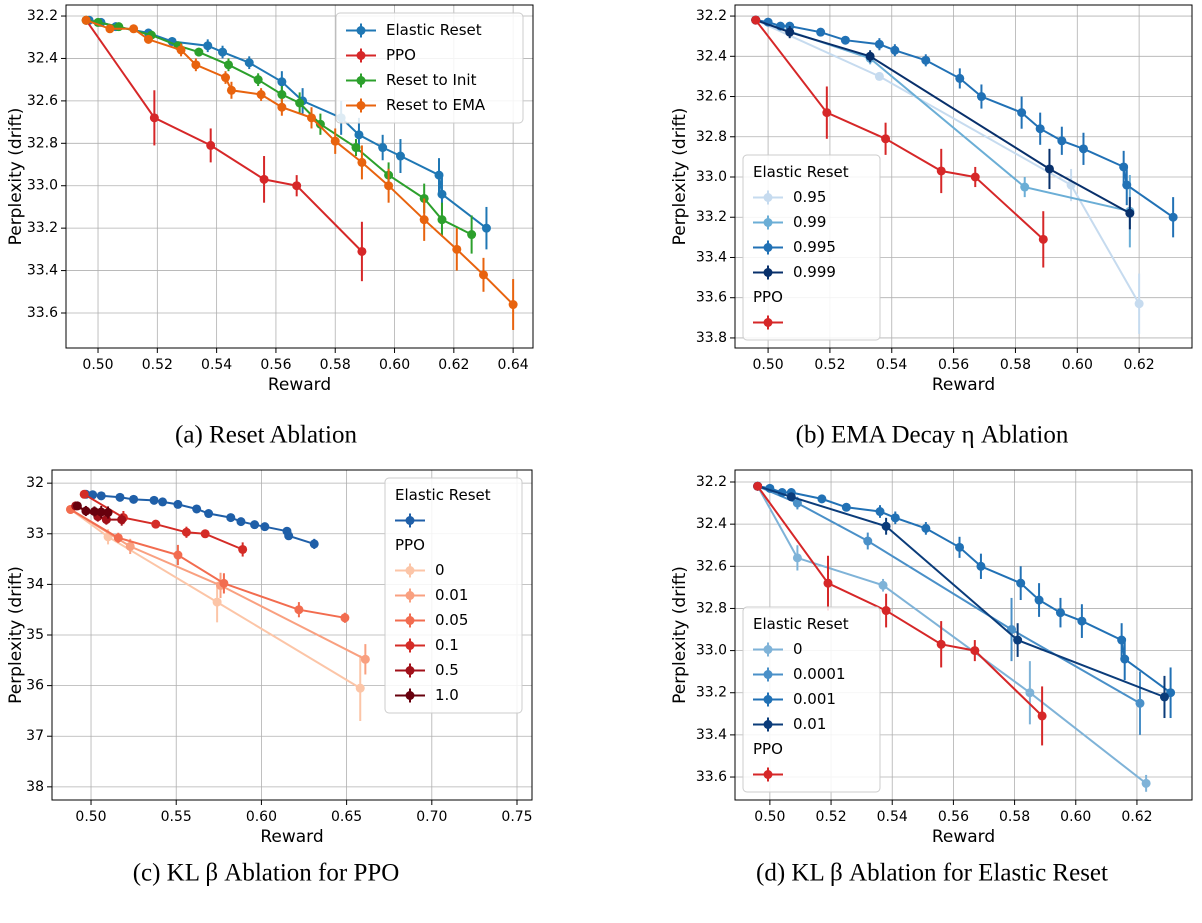 The width and height of the screenshot is (1202, 923). What do you see at coordinates (953, 817) in the screenshot?
I see `x-tick-label: 0.56` at bounding box center [953, 817].